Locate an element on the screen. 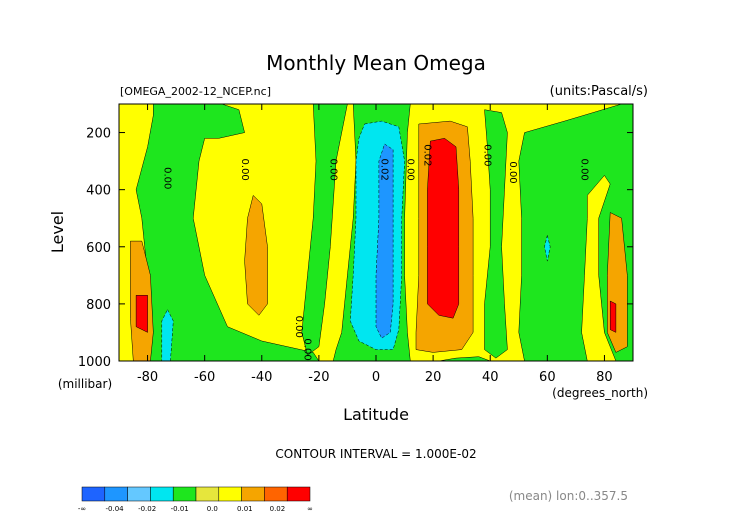 The image size is (752, 532). y-axis-unit: (millibar) is located at coordinates (85, 384).